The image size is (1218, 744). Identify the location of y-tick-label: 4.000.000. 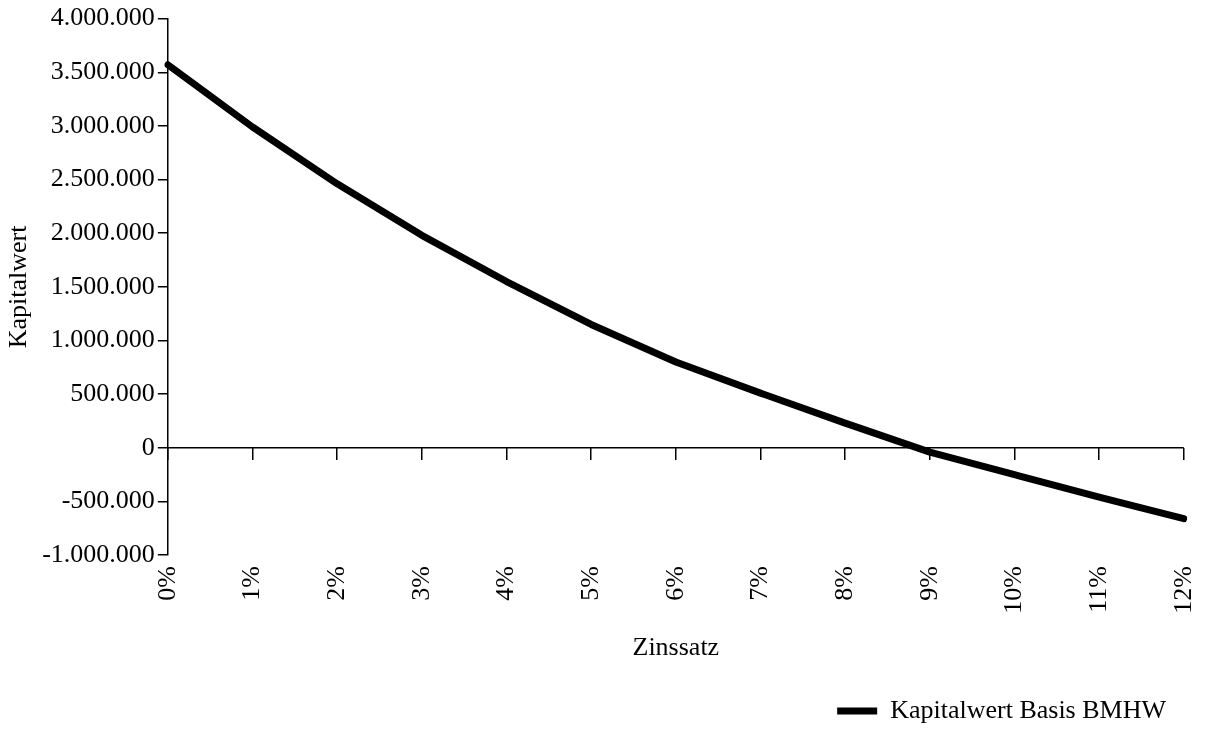
(102, 17).